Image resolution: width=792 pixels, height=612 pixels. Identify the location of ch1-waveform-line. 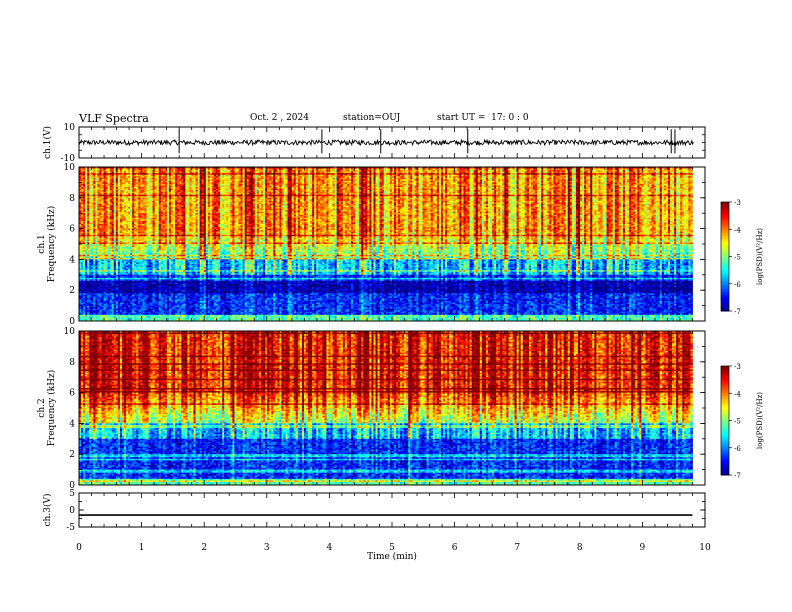
(386, 142).